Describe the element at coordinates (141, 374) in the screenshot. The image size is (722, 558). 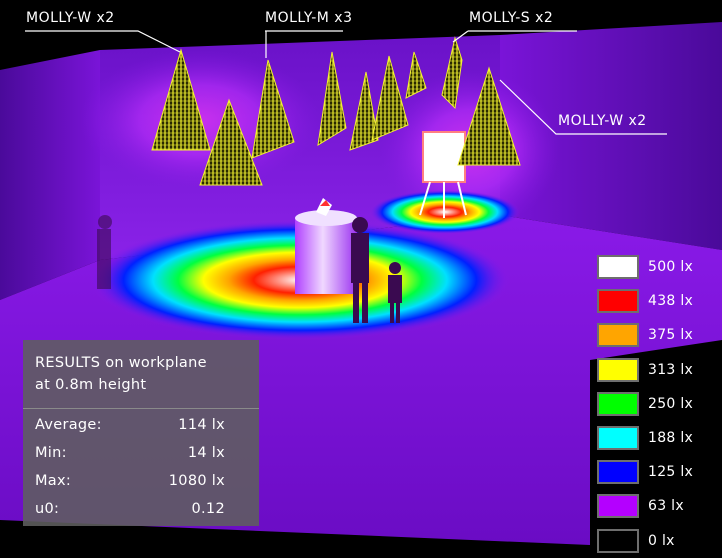
I see `results-title: RESULTS on workplane at 0.8m height` at that location.